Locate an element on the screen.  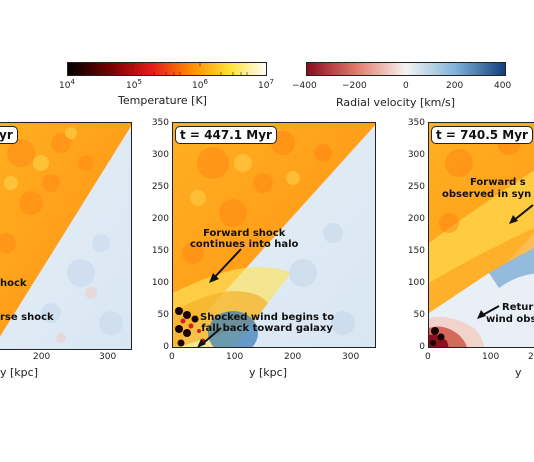
velocity-colorbar-title: Radial velocity [km/s] is located at coordinates (396, 102).